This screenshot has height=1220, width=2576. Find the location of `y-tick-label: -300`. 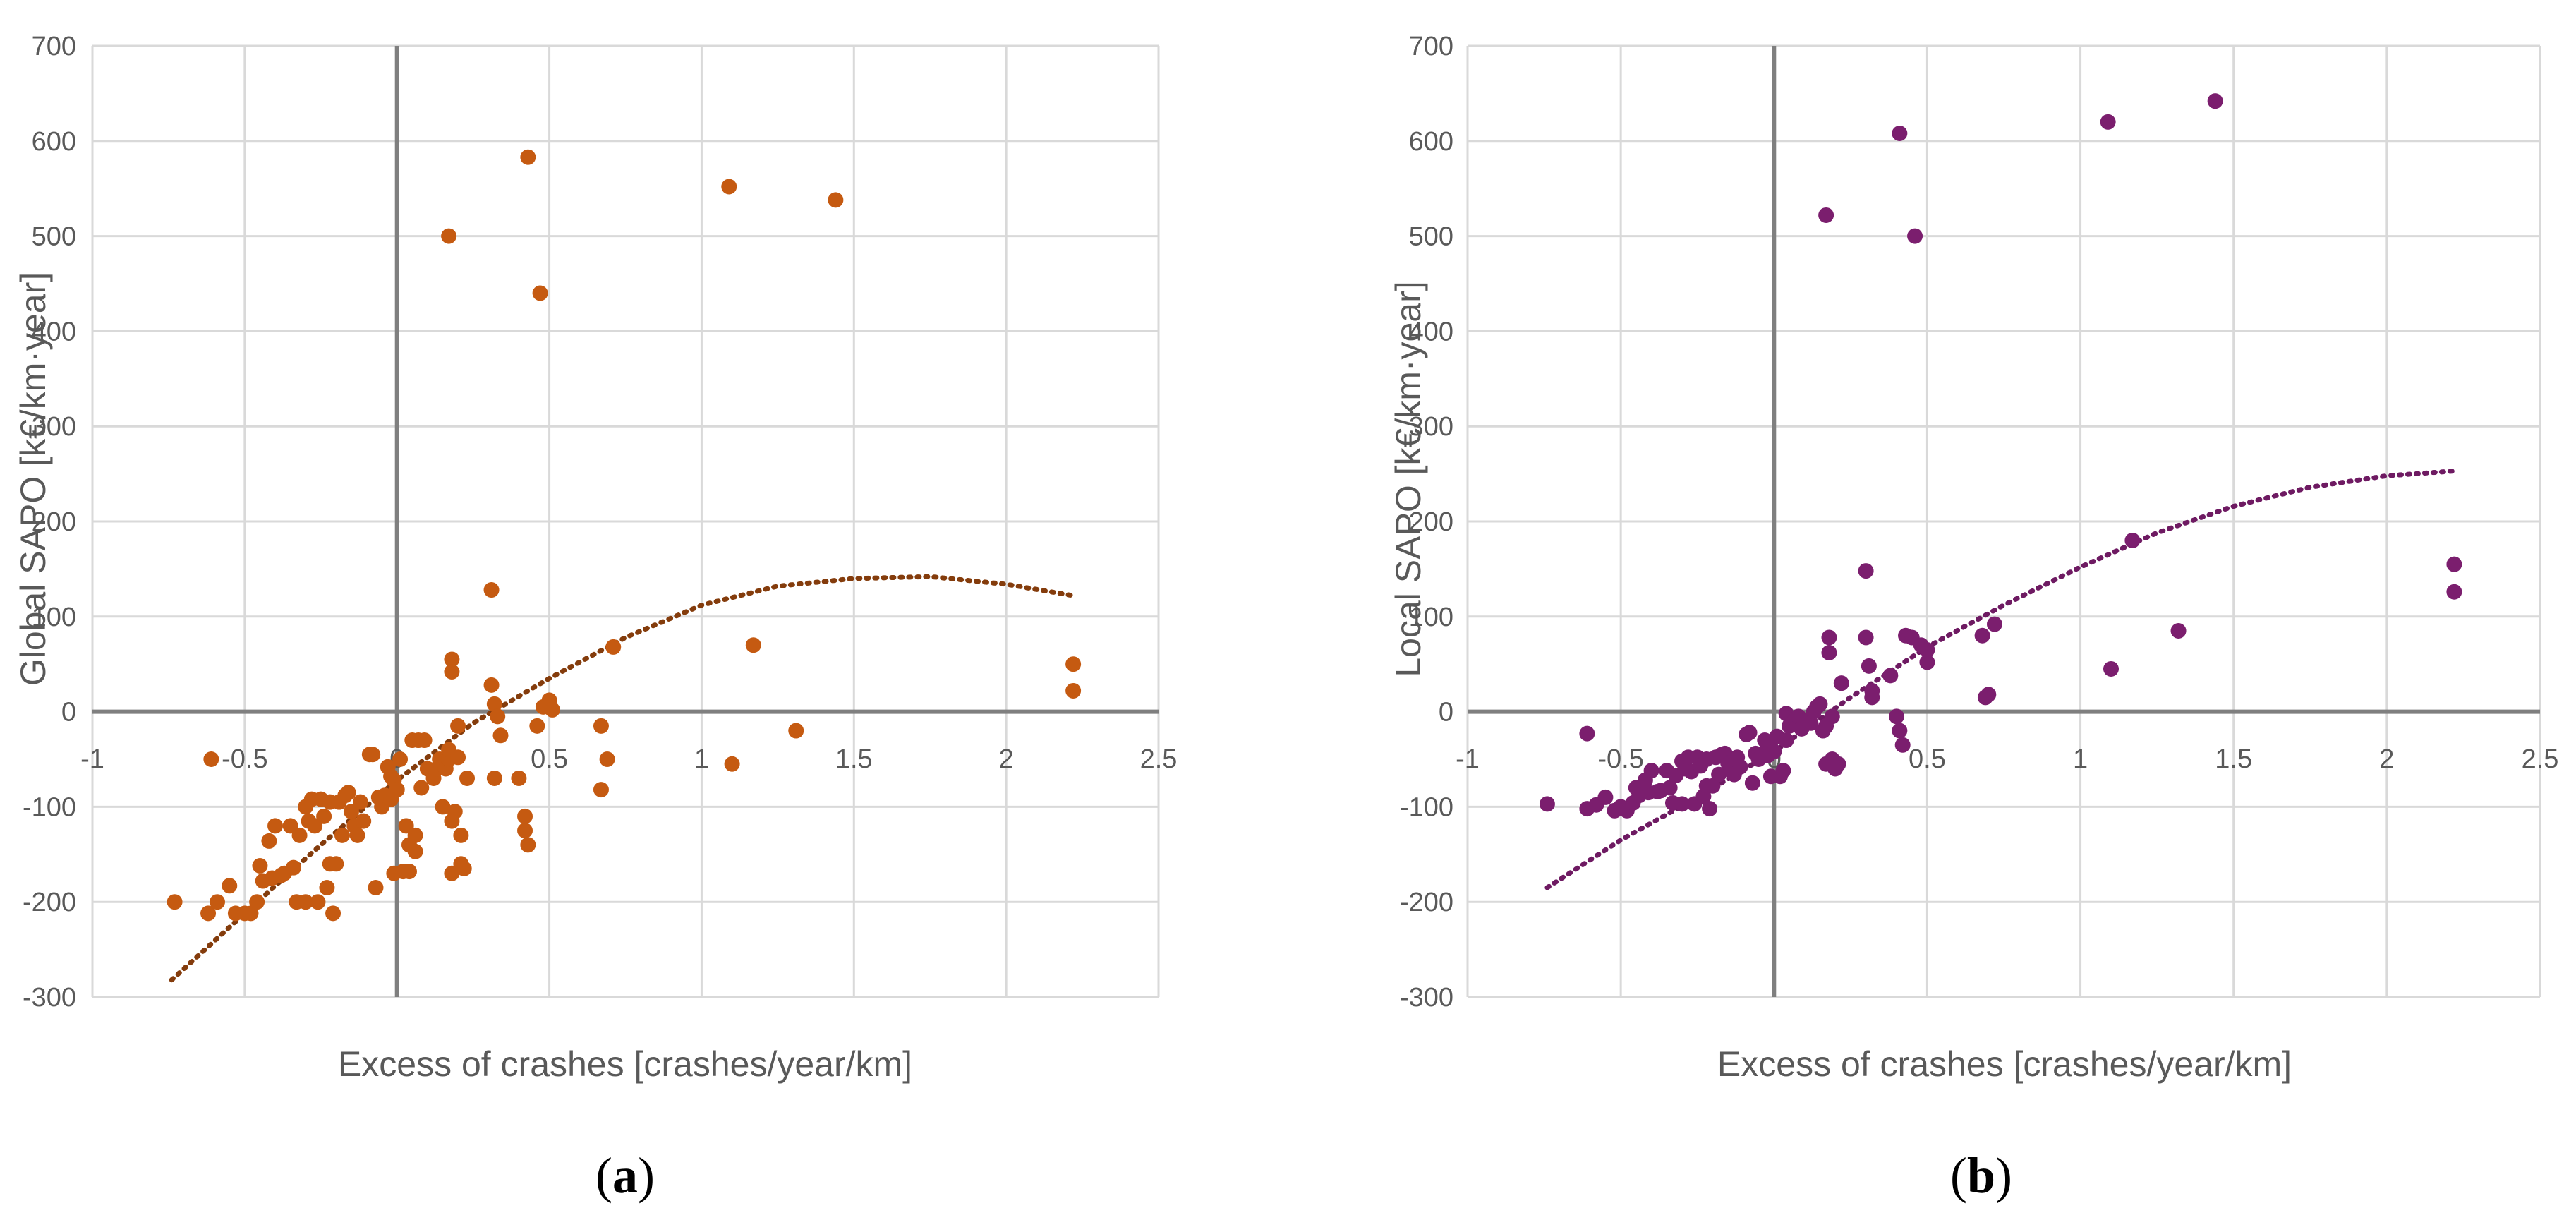

y-tick-label: -300 is located at coordinates (50, 998).